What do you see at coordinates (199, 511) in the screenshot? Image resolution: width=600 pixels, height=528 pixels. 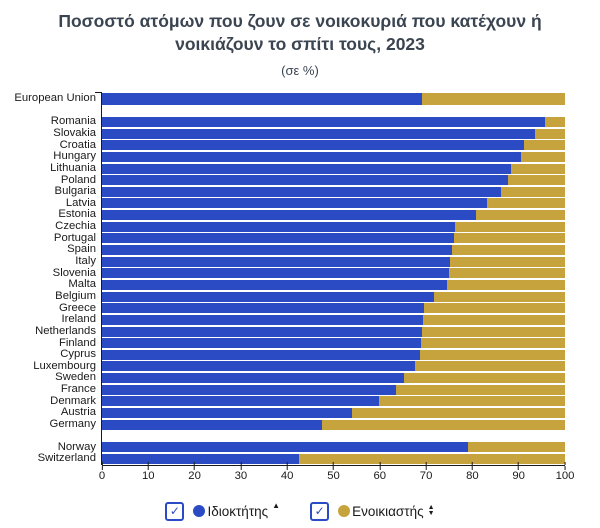 I see `owner-series-dot-icon` at bounding box center [199, 511].